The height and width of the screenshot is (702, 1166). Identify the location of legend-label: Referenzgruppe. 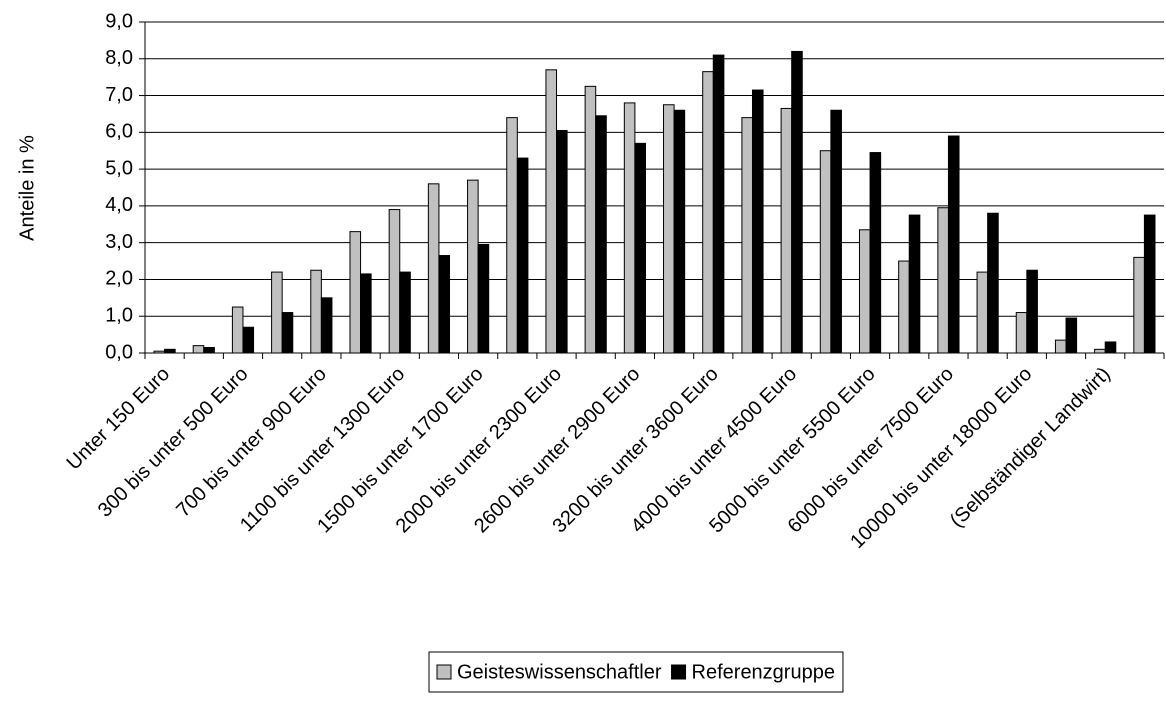
(763, 672).